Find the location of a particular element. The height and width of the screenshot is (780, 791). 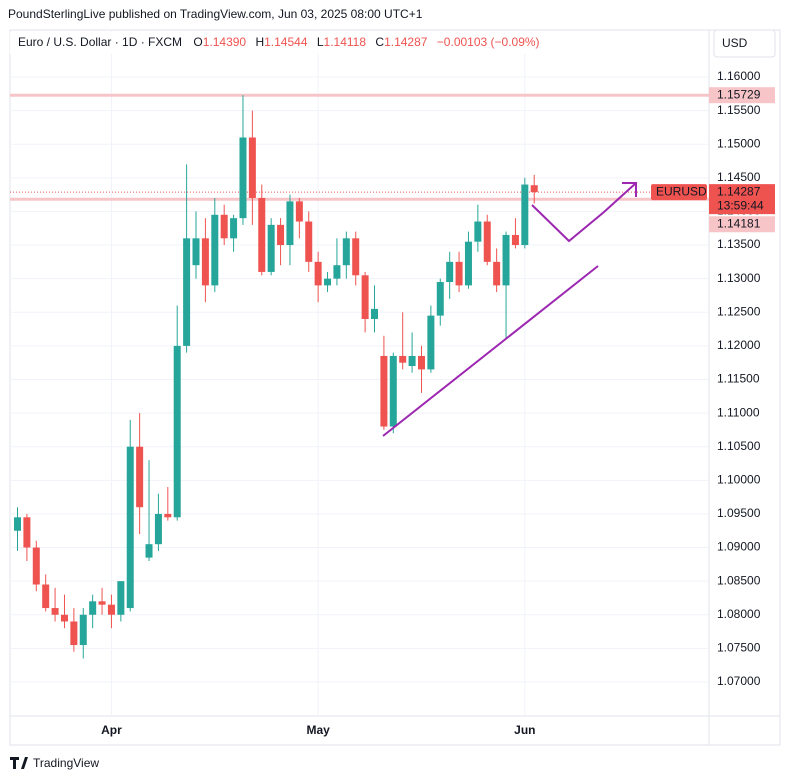

symbol-tag-bg is located at coordinates (679, 192).